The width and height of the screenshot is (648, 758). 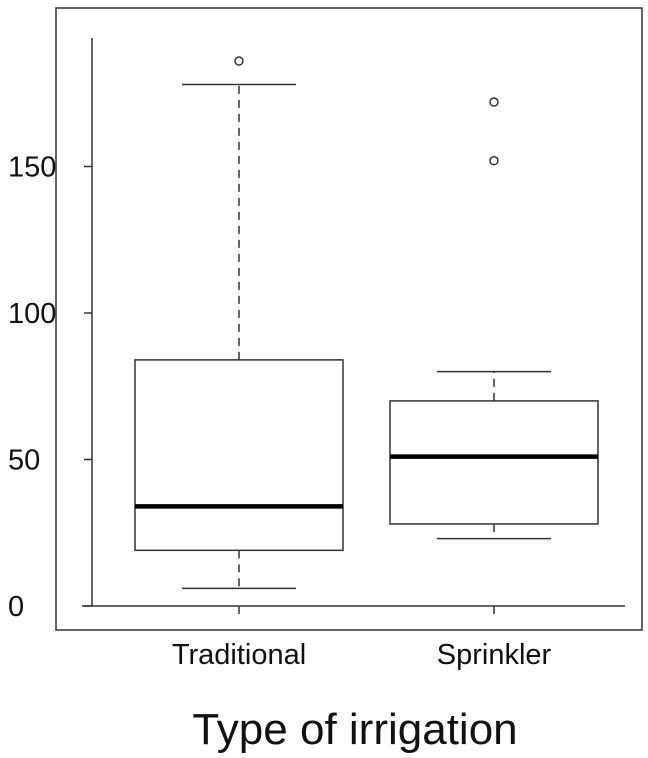 I want to click on y-tick-label: 50, so click(x=24, y=461).